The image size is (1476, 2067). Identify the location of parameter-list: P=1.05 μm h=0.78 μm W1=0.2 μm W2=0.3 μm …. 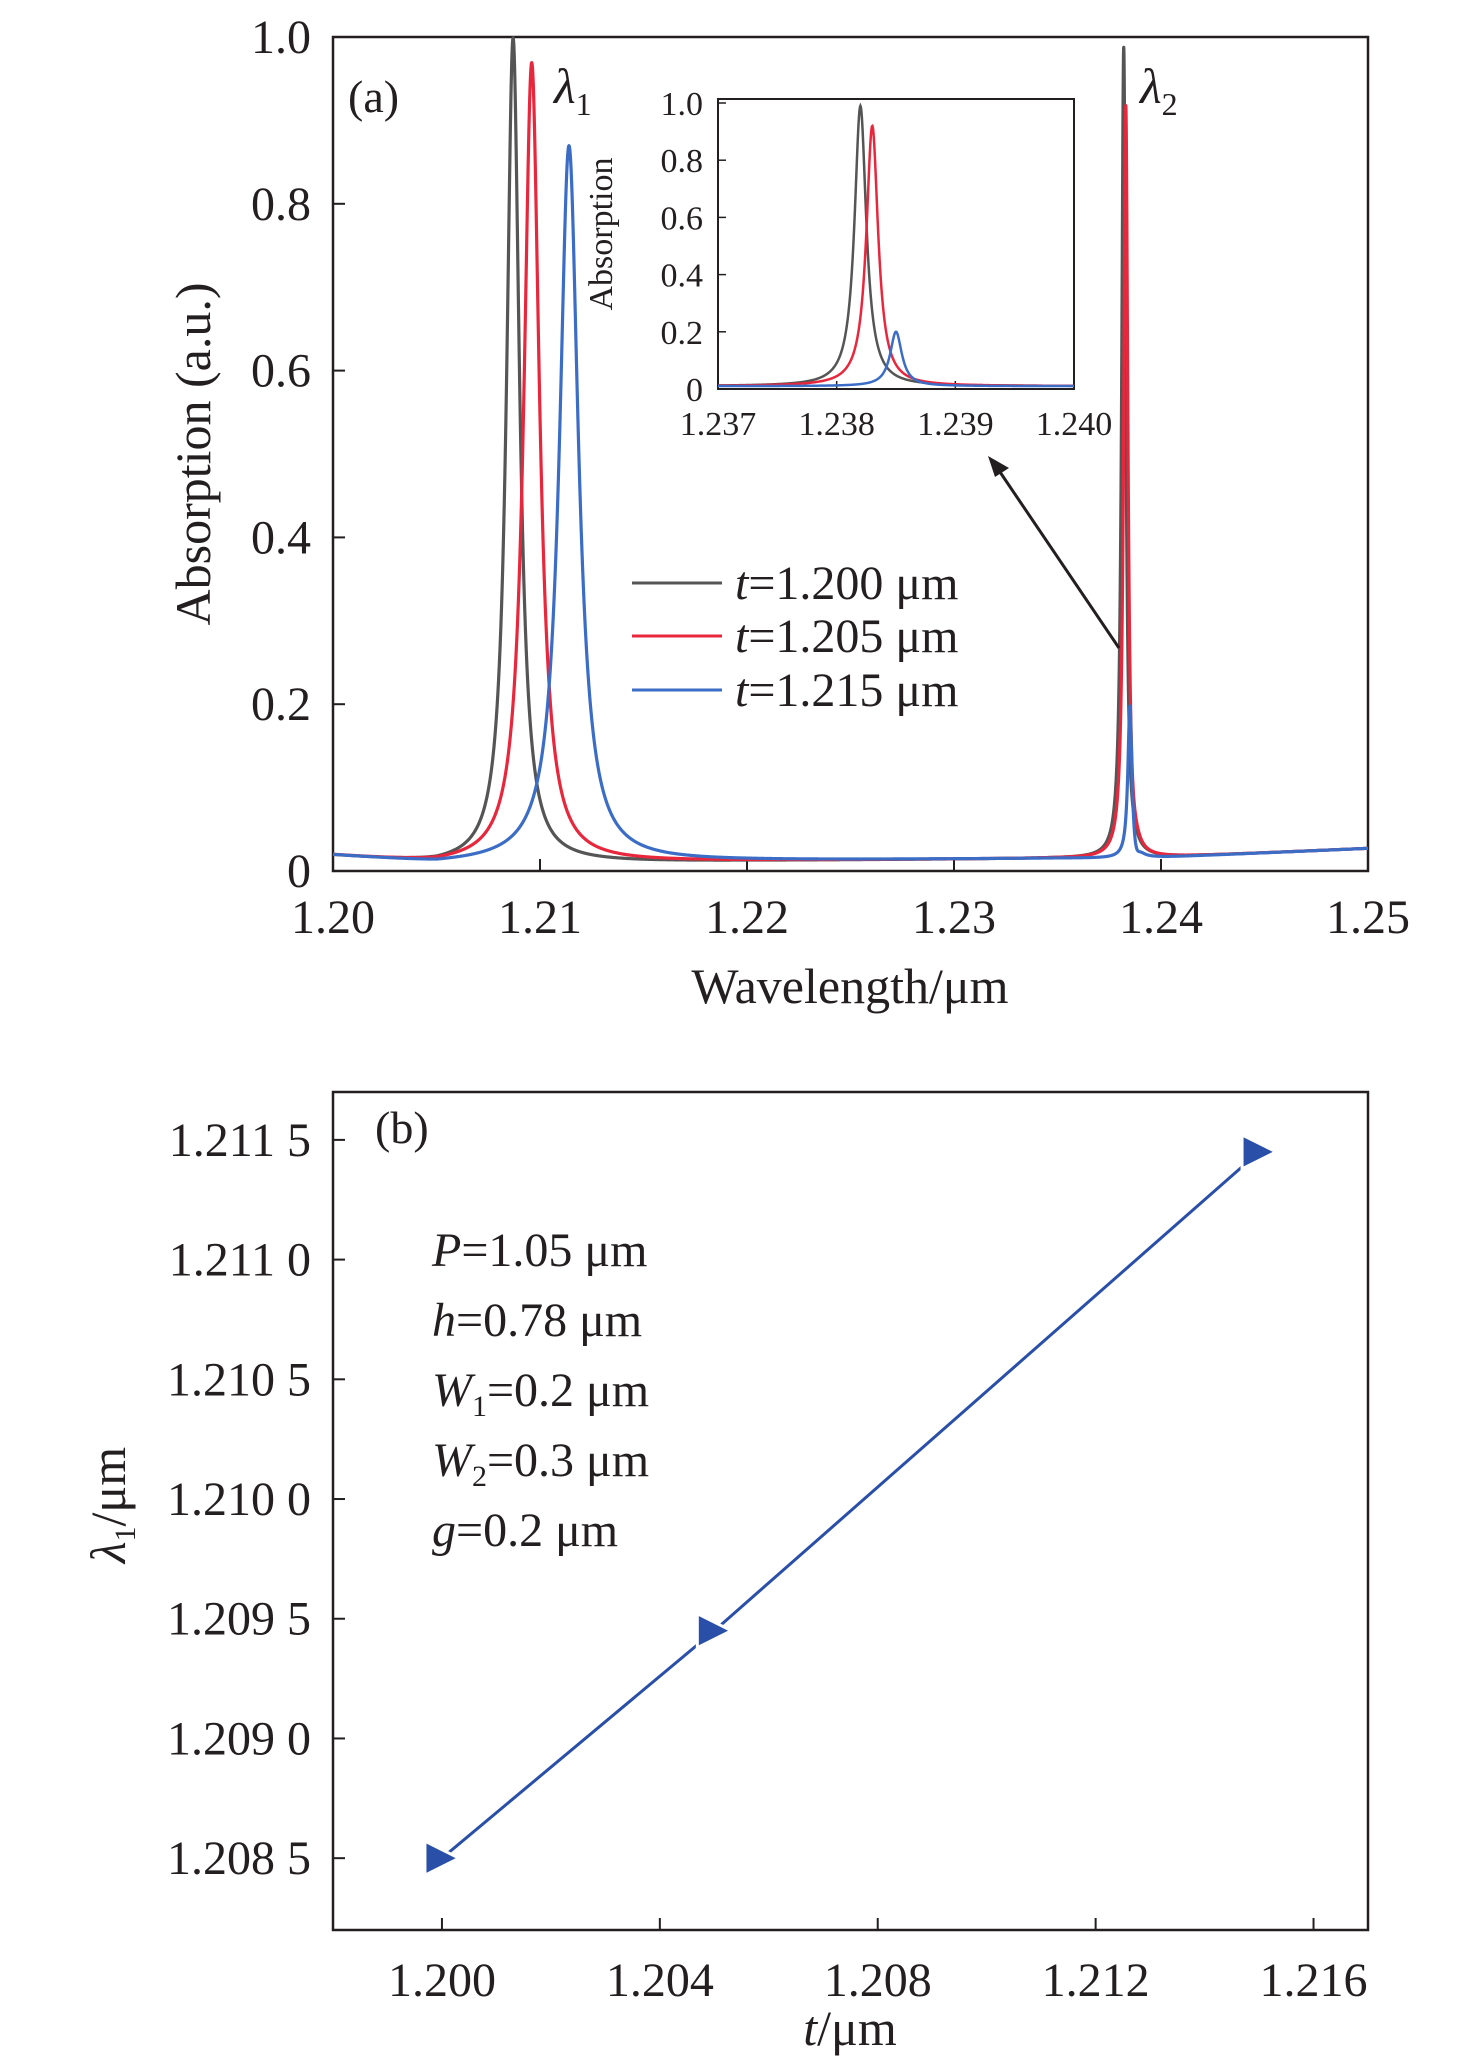
(540, 1390).